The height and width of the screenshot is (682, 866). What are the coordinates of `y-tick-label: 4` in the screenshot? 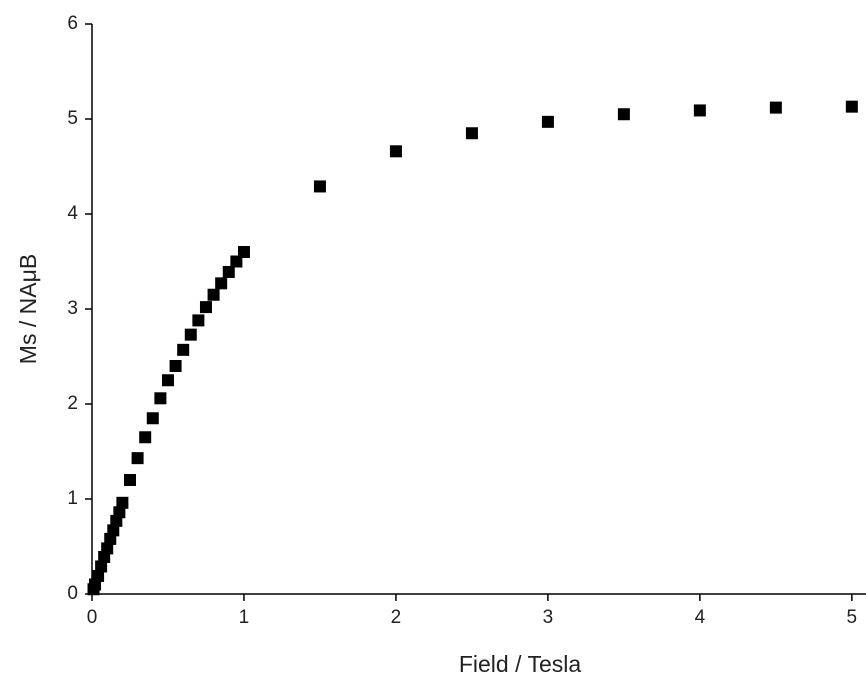 It's located at (72, 213).